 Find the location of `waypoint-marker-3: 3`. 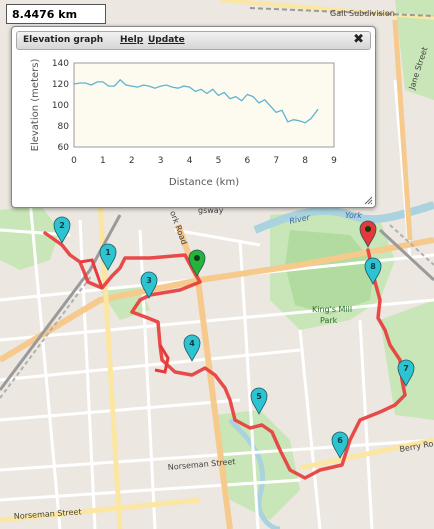

waypoint-marker-3: 3 is located at coordinates (149, 285).